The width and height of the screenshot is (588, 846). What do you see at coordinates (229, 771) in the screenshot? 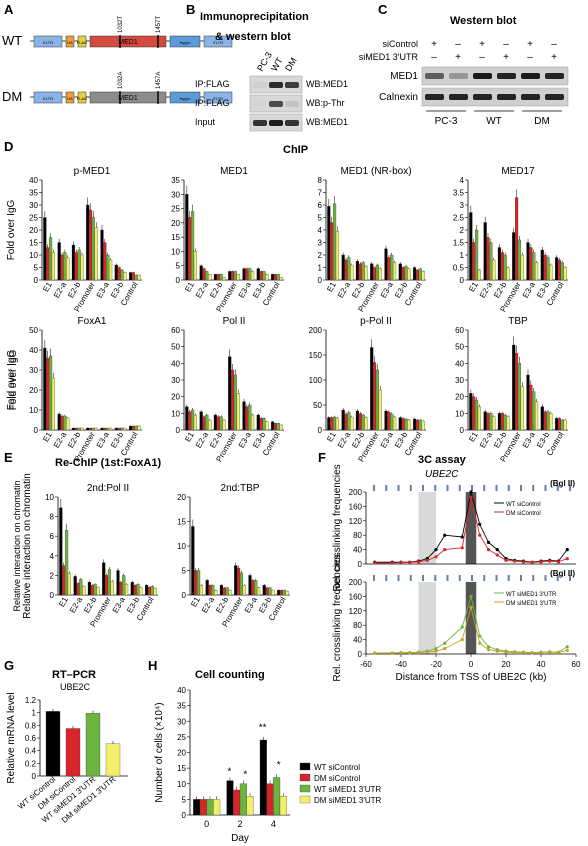
I see `significance-mark: *` at bounding box center [229, 771].